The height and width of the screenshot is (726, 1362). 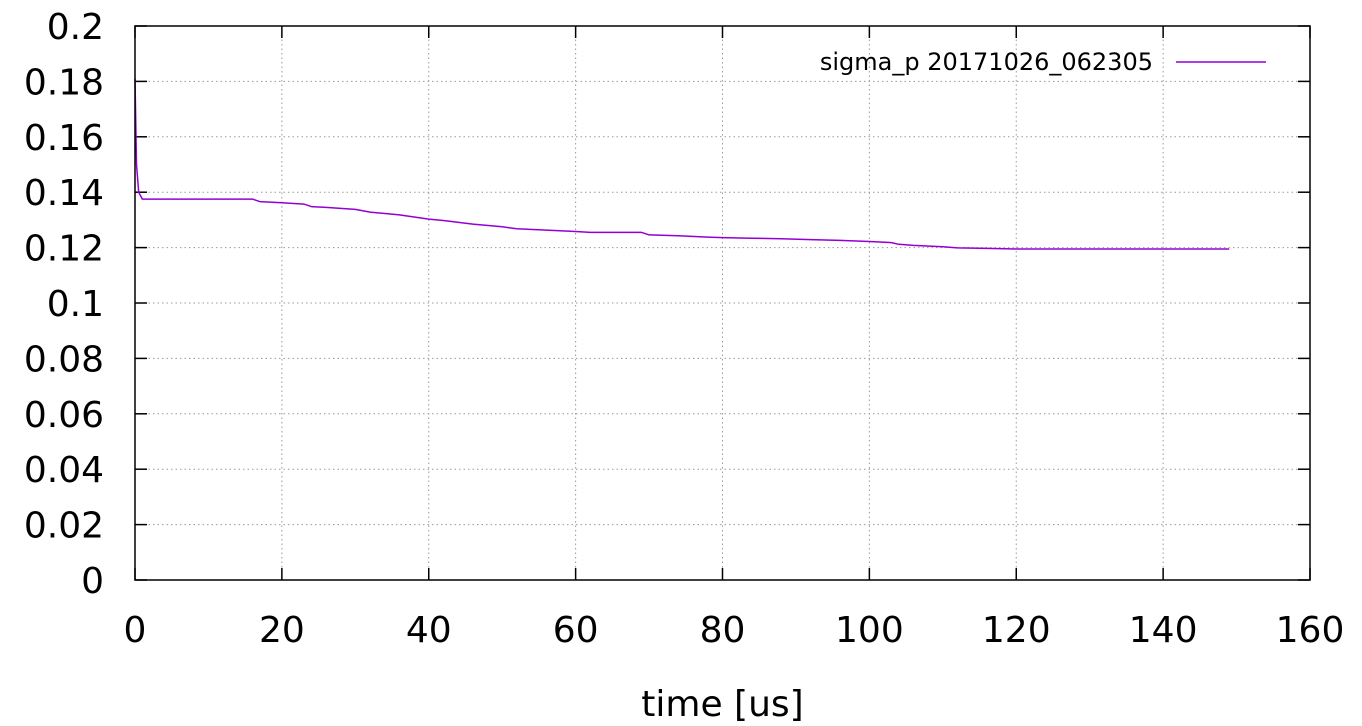 What do you see at coordinates (64, 138) in the screenshot?
I see `y-tick-label: 0.16` at bounding box center [64, 138].